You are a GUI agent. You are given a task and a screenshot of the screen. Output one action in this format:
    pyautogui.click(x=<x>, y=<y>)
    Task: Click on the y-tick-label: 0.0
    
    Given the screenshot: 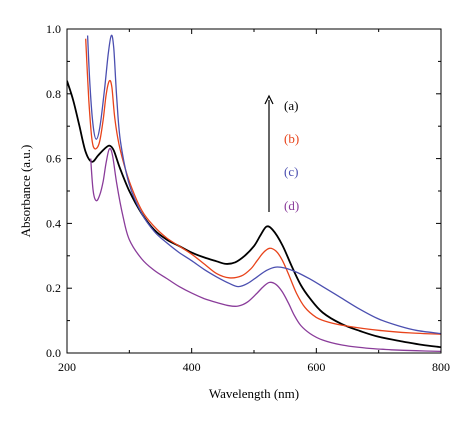 What is the action you would take?
    pyautogui.click(x=53, y=353)
    